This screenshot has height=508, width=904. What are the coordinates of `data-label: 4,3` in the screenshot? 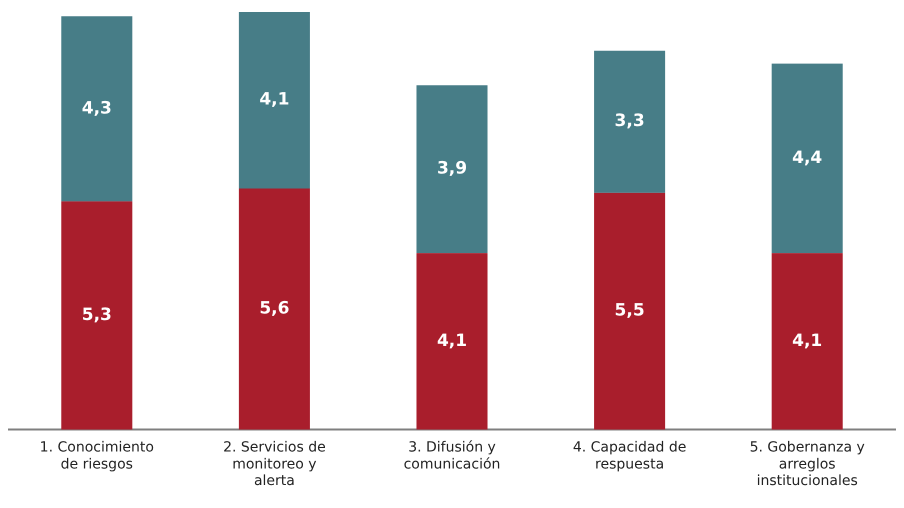 It's located at (97, 108).